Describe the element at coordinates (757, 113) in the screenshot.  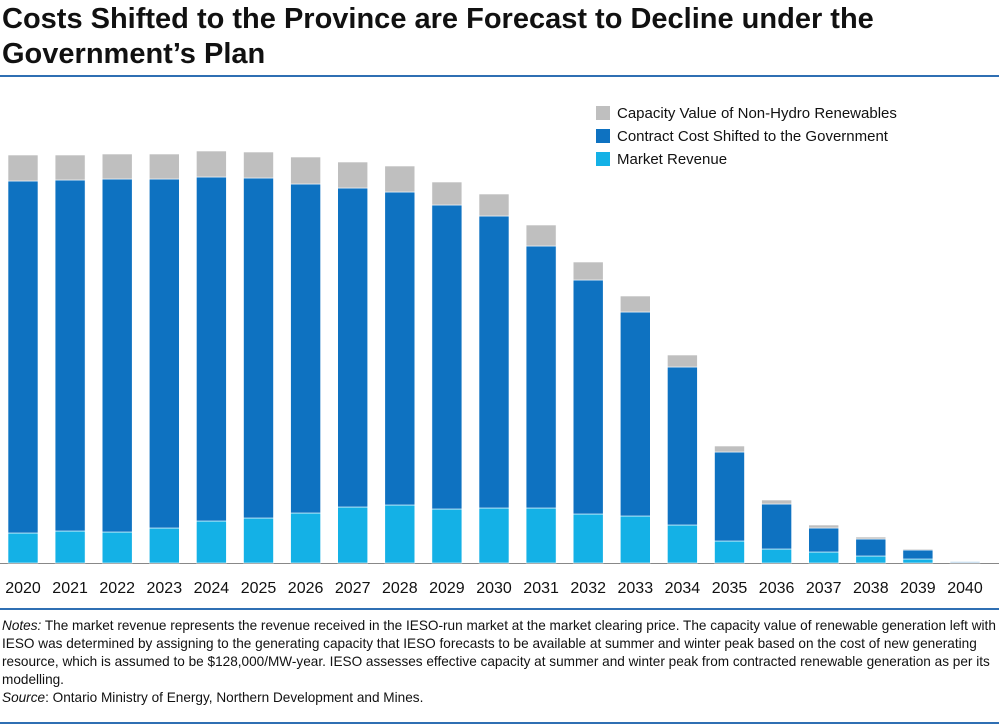
I see `legend-label: Capacity Value of Non-Hydro Renewables` at that location.